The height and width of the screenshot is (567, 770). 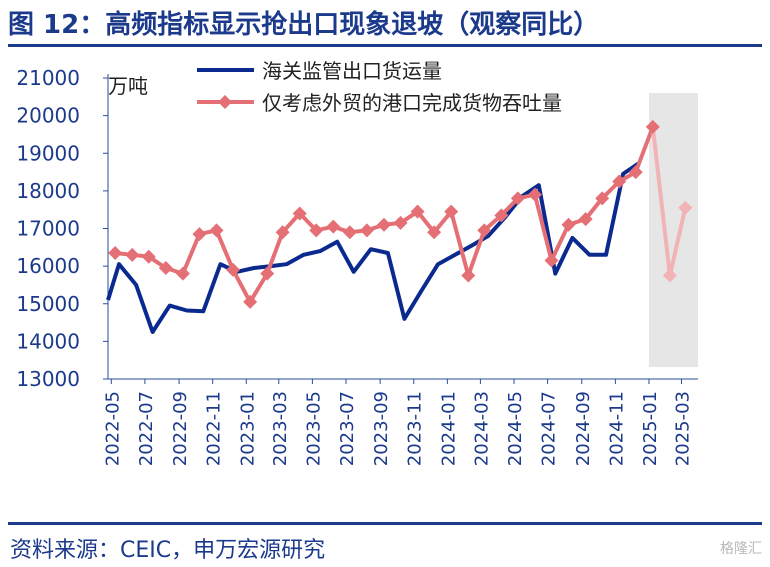 I want to click on x-tick-label: 2023-05, so click(x=313, y=428).